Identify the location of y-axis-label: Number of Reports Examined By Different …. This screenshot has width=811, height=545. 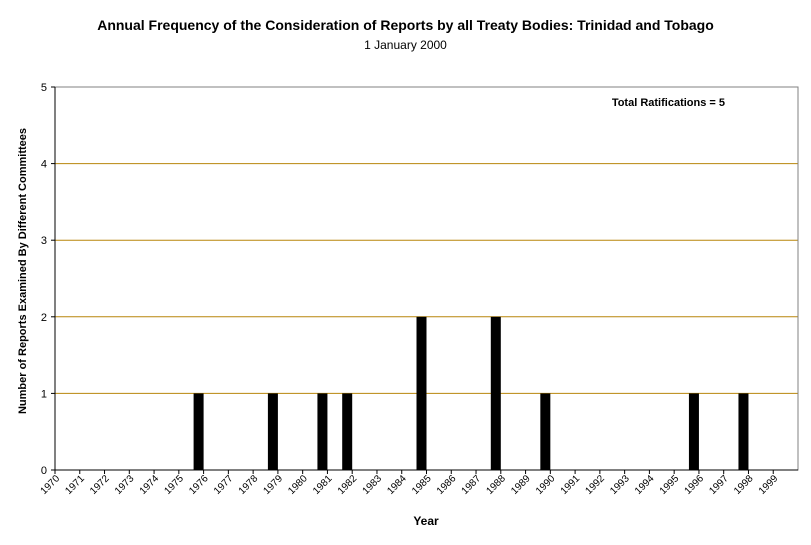
(23, 271).